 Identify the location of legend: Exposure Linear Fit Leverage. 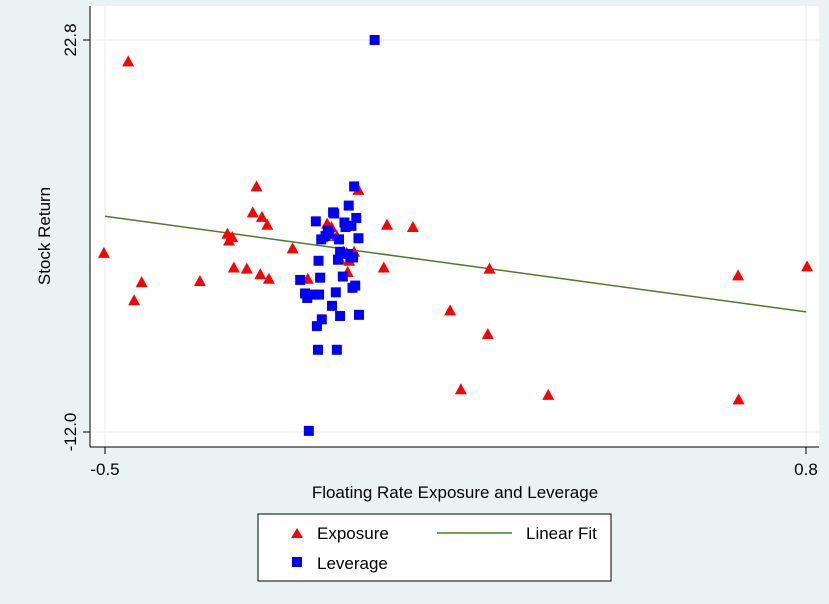
(434, 547).